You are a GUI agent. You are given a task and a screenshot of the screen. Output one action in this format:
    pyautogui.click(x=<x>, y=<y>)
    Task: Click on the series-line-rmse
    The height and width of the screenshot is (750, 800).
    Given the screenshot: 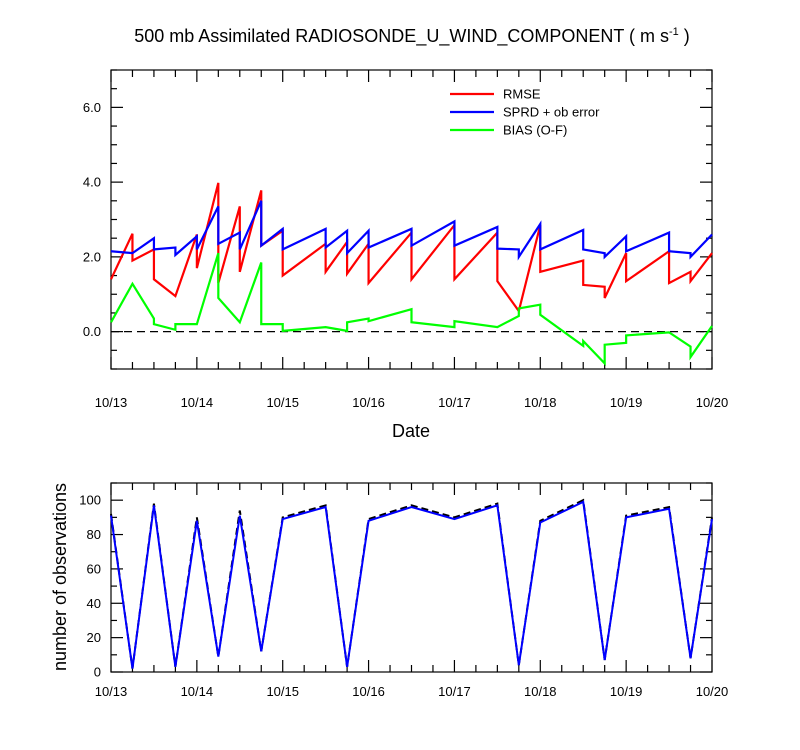 What is the action you would take?
    pyautogui.click(x=411, y=248)
    